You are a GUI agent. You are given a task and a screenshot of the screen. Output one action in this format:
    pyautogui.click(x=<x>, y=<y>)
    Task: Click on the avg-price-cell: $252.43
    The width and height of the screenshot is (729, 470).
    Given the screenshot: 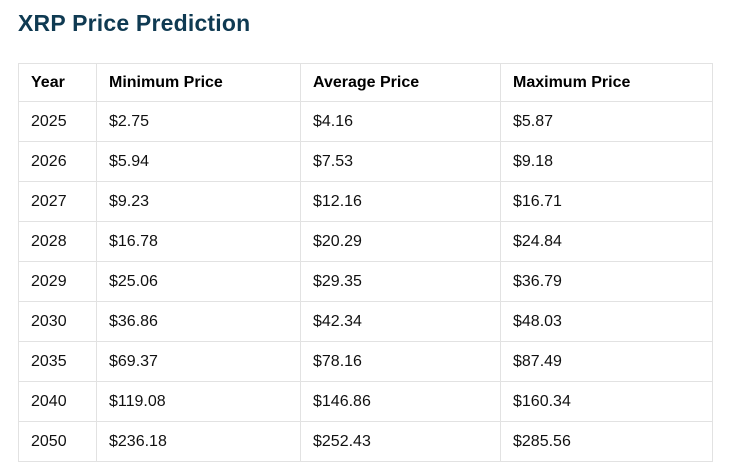 What is the action you would take?
    pyautogui.click(x=400, y=441)
    